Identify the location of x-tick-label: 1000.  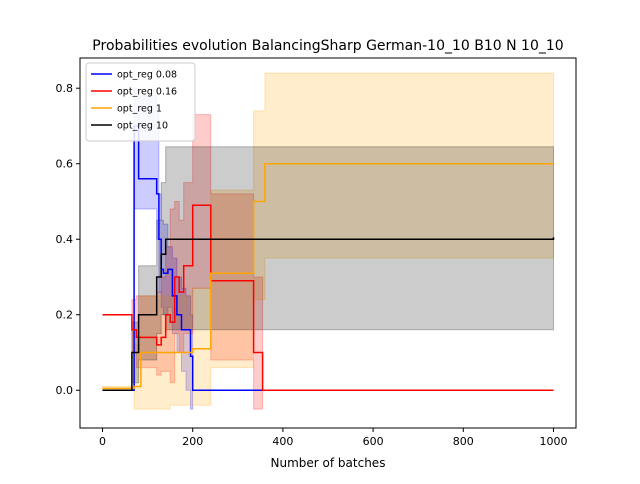
(553, 441).